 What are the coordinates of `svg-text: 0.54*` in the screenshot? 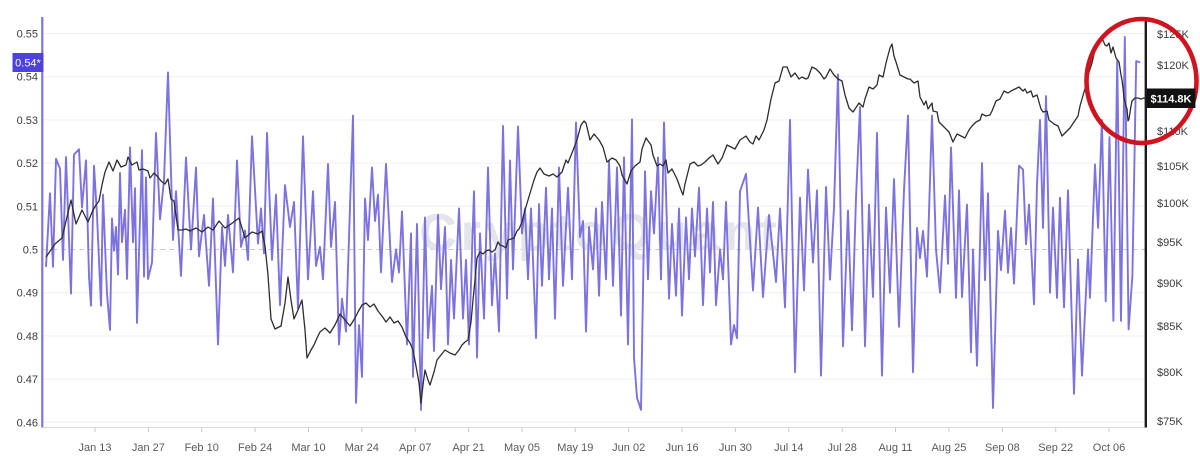 It's located at (28, 64).